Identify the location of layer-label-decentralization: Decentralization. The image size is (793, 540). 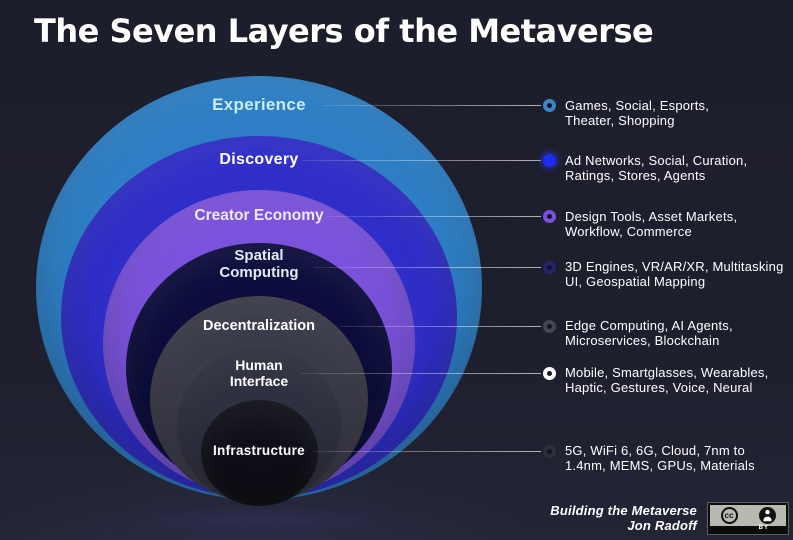
(259, 326).